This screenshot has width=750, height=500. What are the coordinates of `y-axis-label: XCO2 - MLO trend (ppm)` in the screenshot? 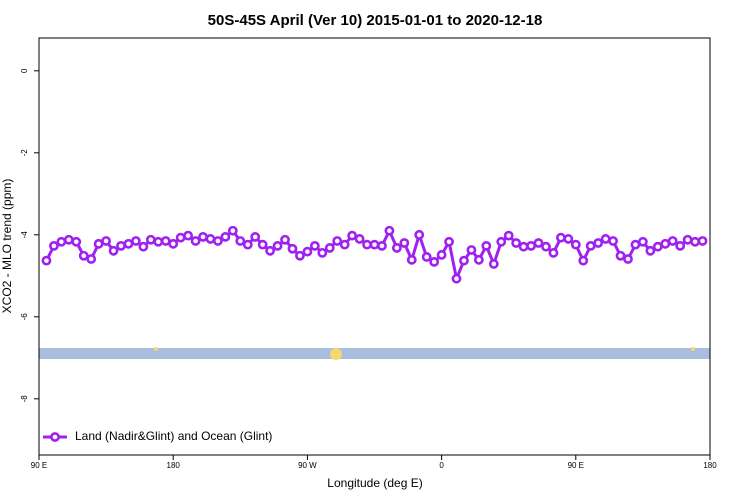 It's located at (7, 246).